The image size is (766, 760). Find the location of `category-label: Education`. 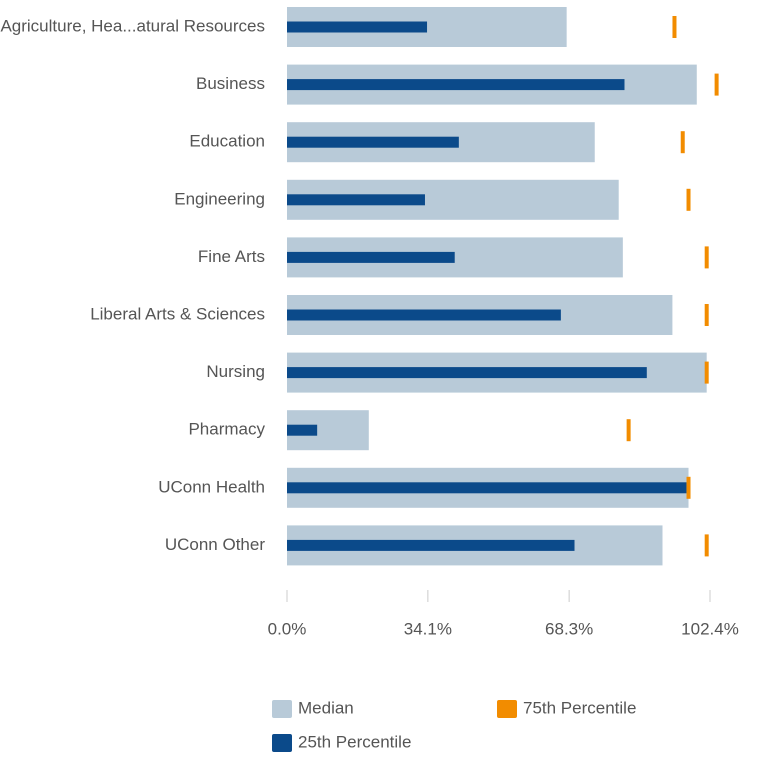

category-label: Education is located at coordinates (227, 141).